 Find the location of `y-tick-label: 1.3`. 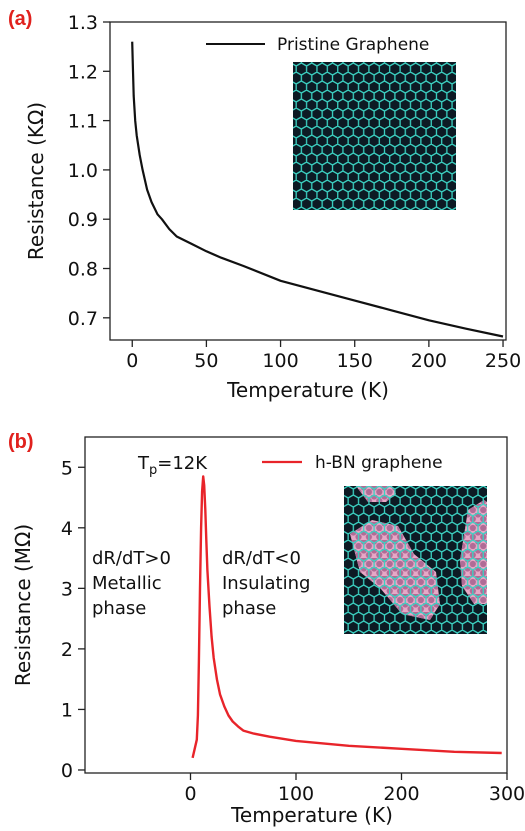

y-tick-label: 1.3 is located at coordinates (83, 23).